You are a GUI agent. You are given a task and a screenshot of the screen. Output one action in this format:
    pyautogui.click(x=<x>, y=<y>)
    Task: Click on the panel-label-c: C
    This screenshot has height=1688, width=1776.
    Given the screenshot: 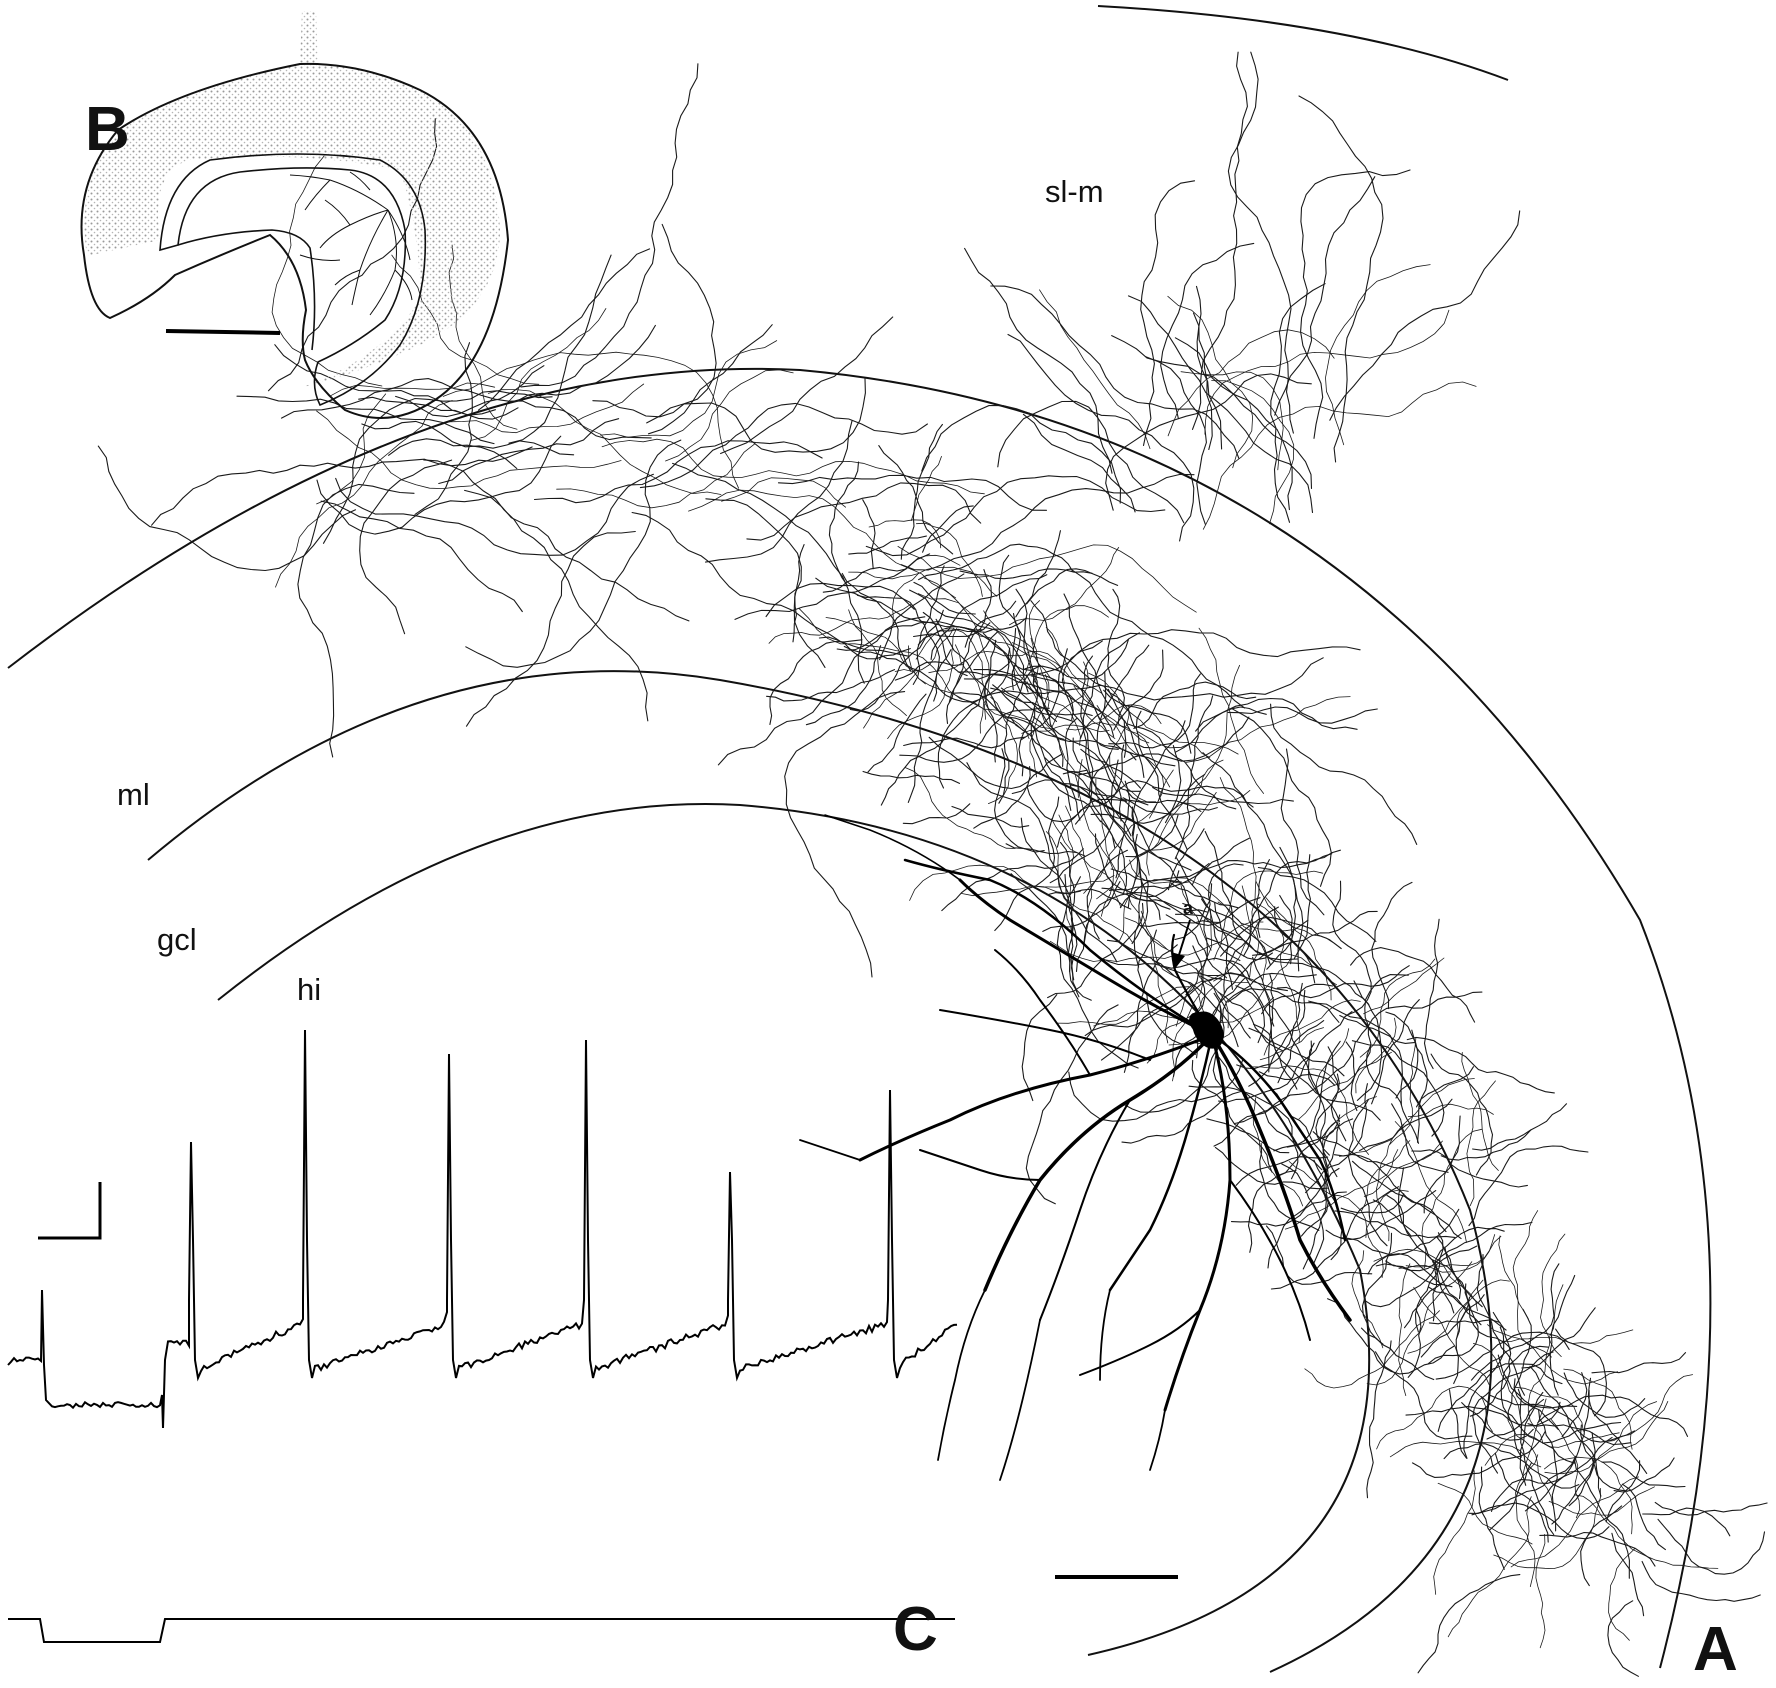 What is the action you would take?
    pyautogui.click(x=915, y=1629)
    